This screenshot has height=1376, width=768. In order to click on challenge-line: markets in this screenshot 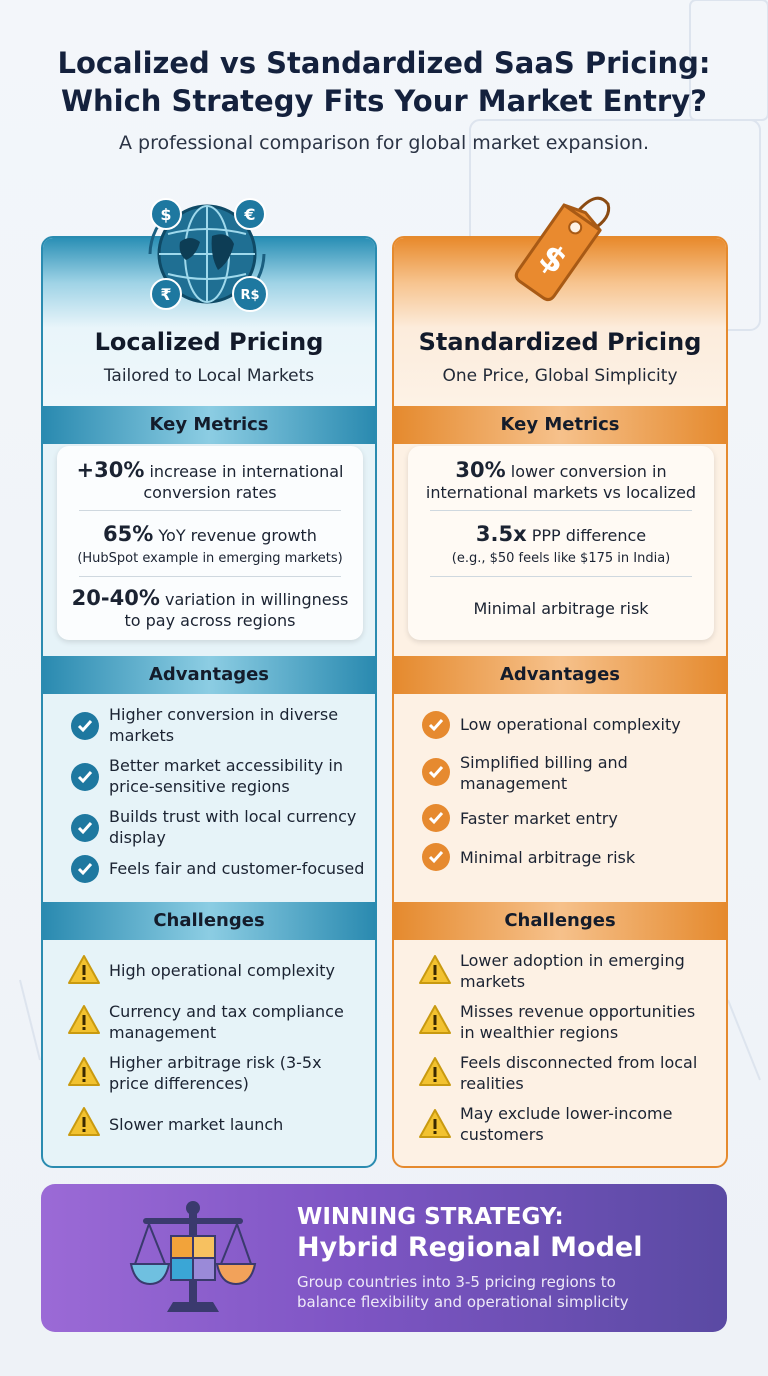, I will do `click(493, 981)`.